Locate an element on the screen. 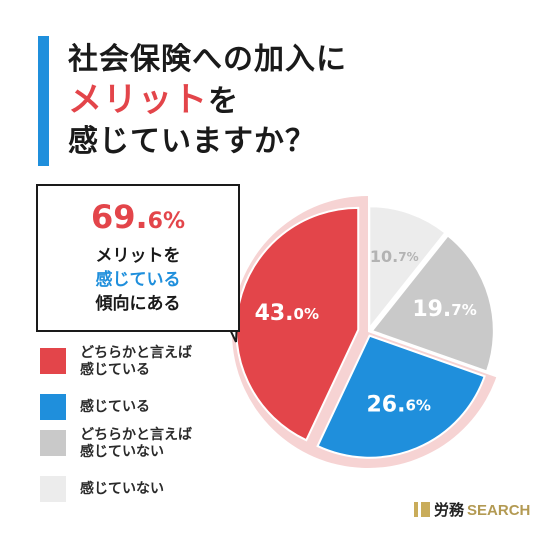 This screenshot has width=536, height=536. pie-slice-label: 43.0% is located at coordinates (287, 313).